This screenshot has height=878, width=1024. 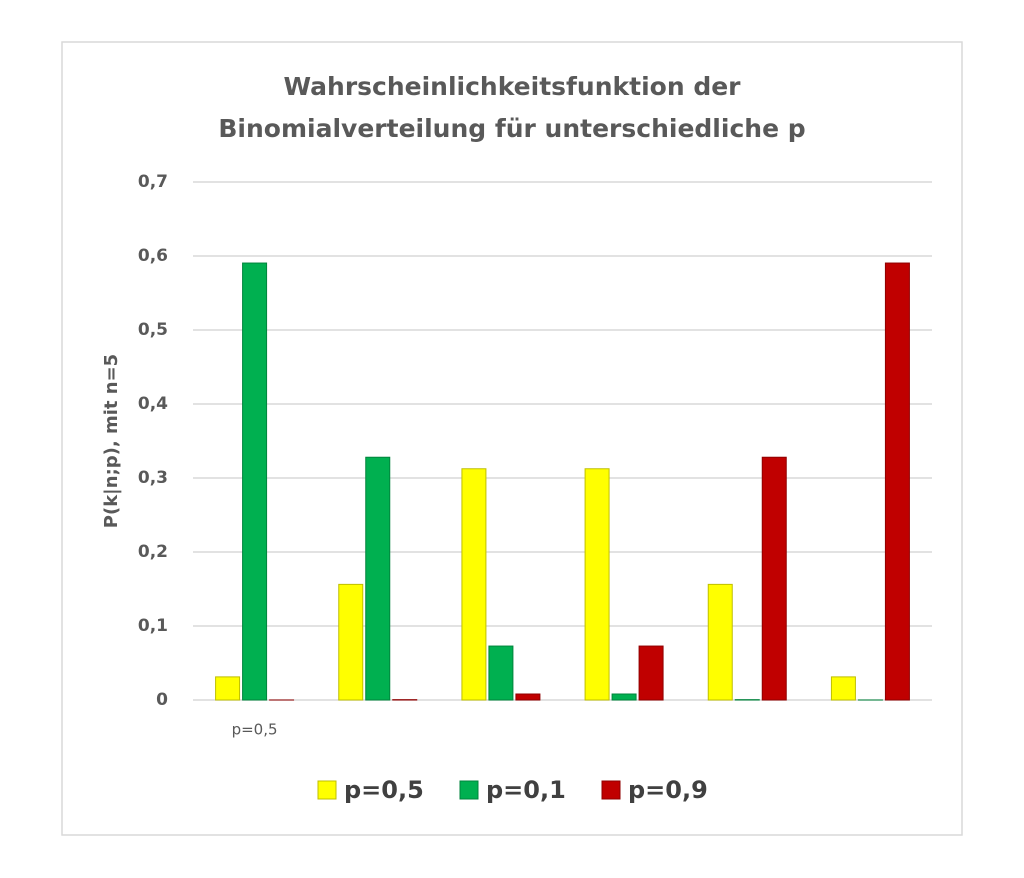 I want to click on legend-label: p=0,9, so click(x=668, y=790).